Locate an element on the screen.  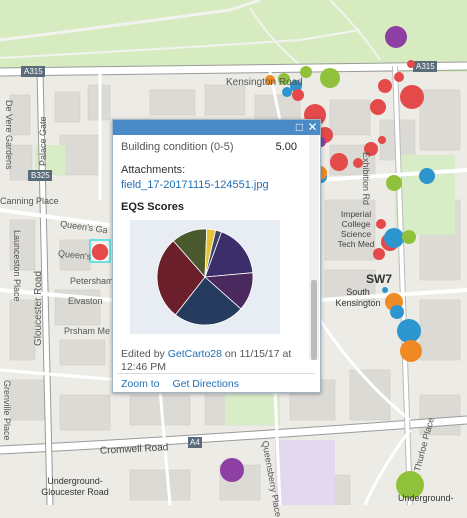
edited-suffix: on 11/15/17 at 12:46 PM is located at coordinates (206, 360).